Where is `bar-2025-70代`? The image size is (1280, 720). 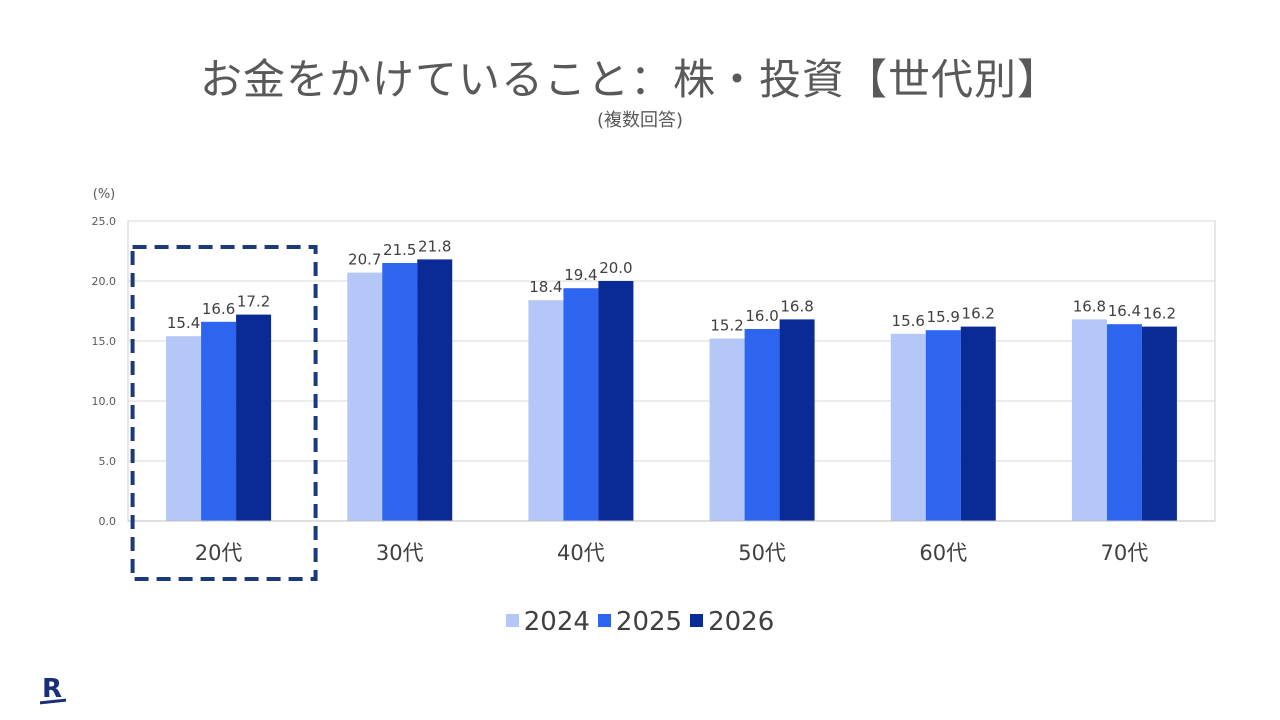 bar-2025-70代 is located at coordinates (1124, 422).